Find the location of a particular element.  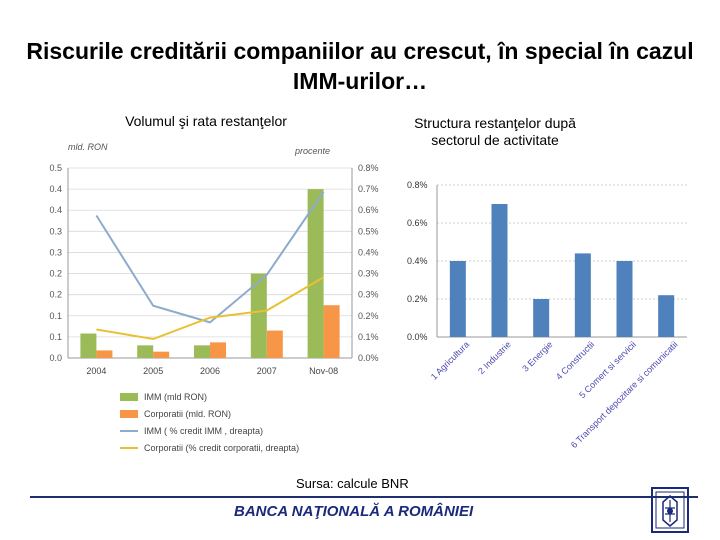

y-tick-label-right: 0.1% is located at coordinates (368, 337).